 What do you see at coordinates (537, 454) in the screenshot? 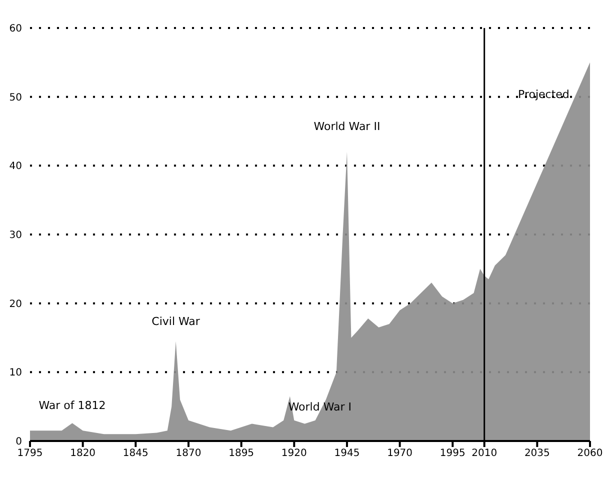
I see `x-tick-label: 2035` at bounding box center [537, 454].